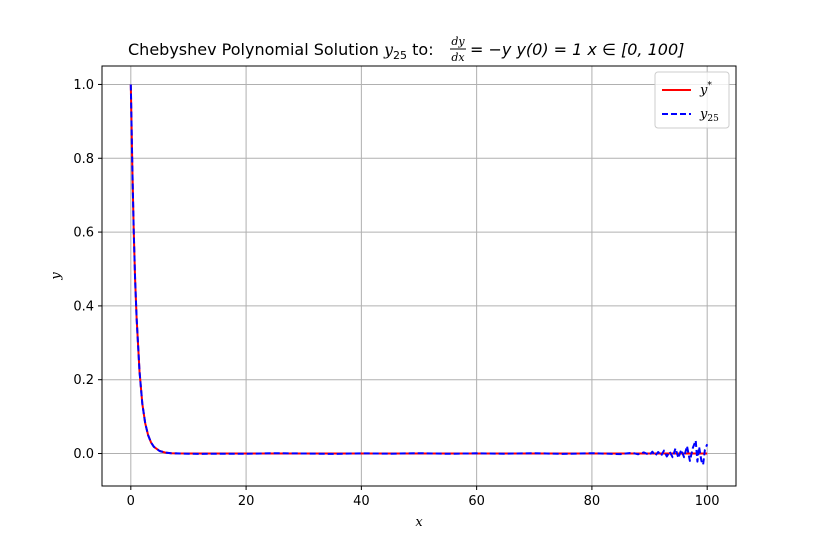 This screenshot has width=817, height=546. What do you see at coordinates (246, 501) in the screenshot?
I see `x-tick-label: 20` at bounding box center [246, 501].